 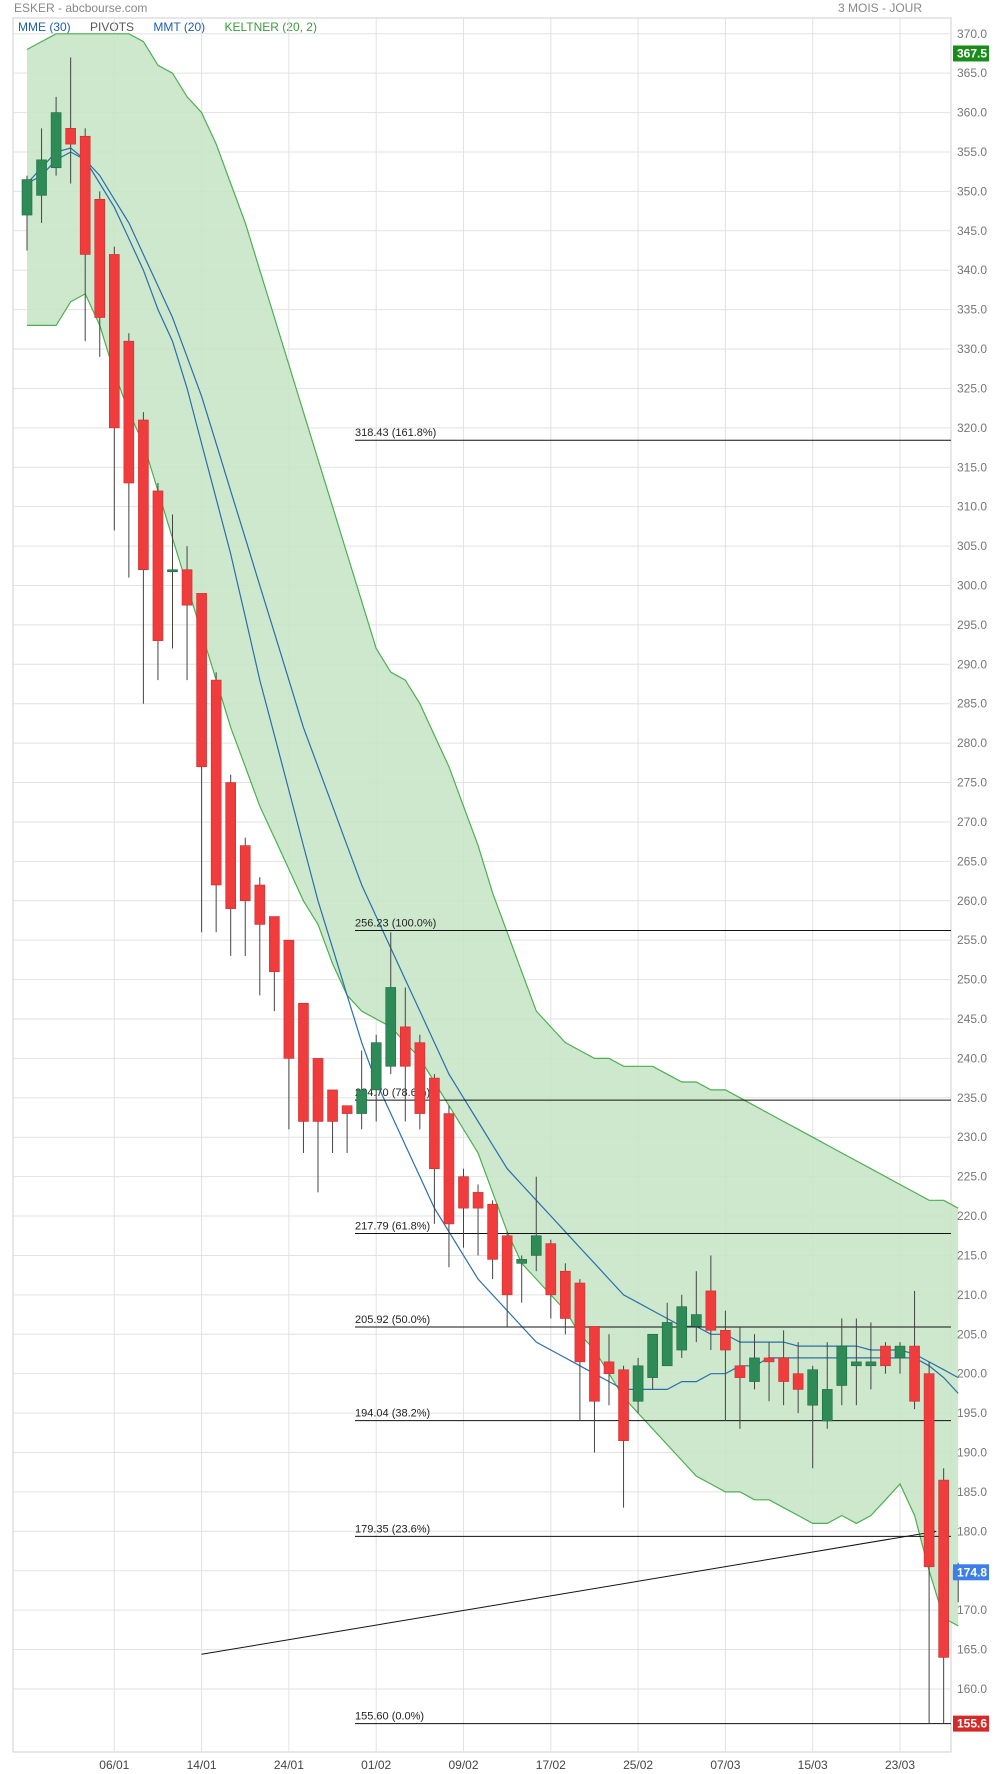 What do you see at coordinates (972, 1492) in the screenshot?
I see `y-tick-label: 185.0` at bounding box center [972, 1492].